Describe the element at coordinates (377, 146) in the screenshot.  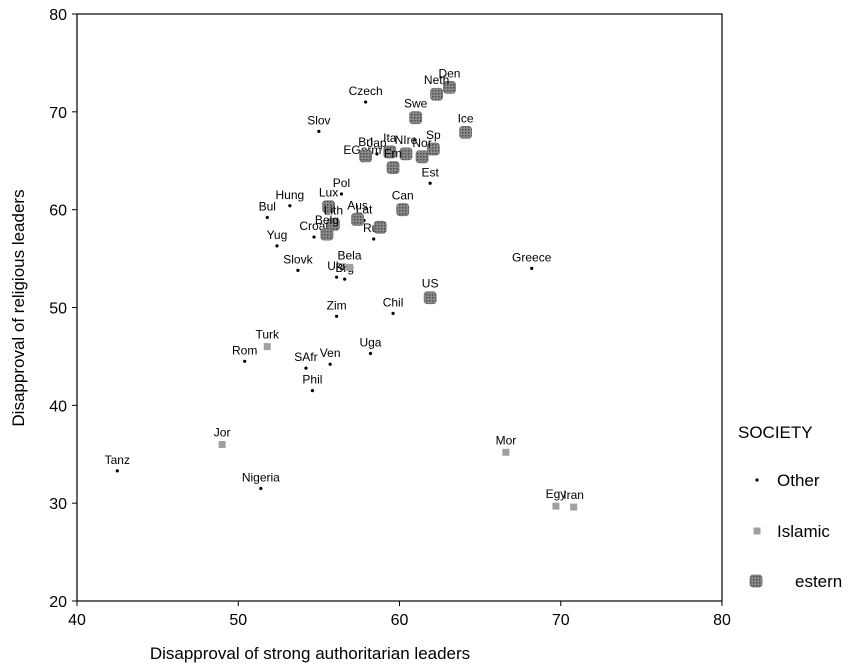
I see `data-point: Jap` at that location.